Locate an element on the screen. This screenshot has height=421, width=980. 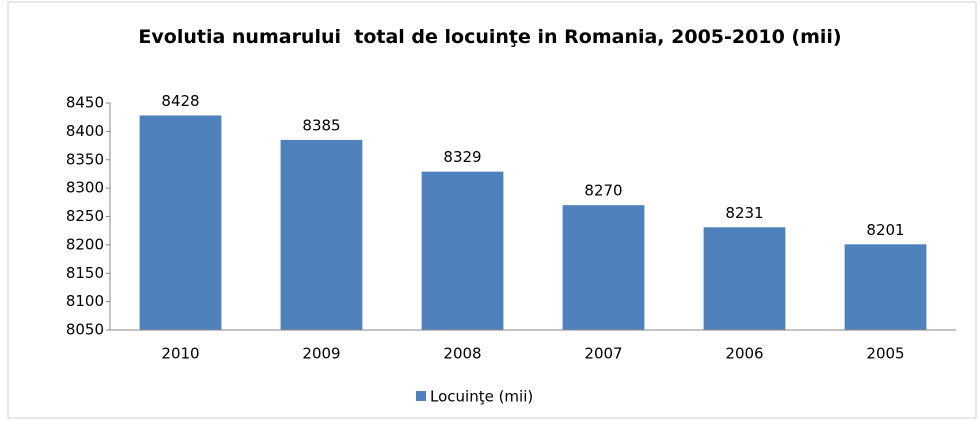
y-tick-label: 8350 is located at coordinates (85, 159).